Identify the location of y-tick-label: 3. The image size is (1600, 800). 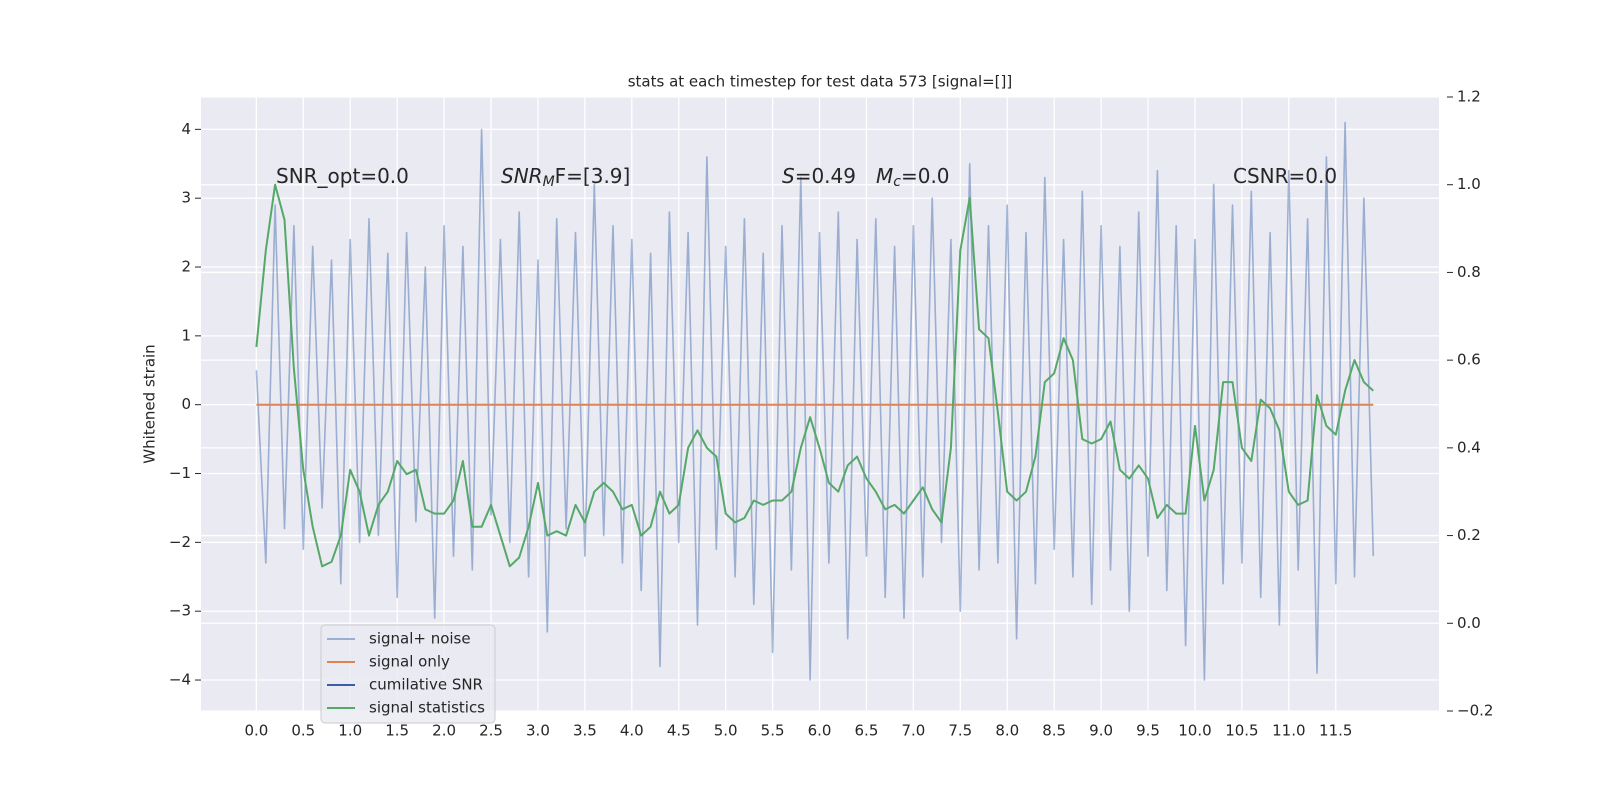
(186, 198).